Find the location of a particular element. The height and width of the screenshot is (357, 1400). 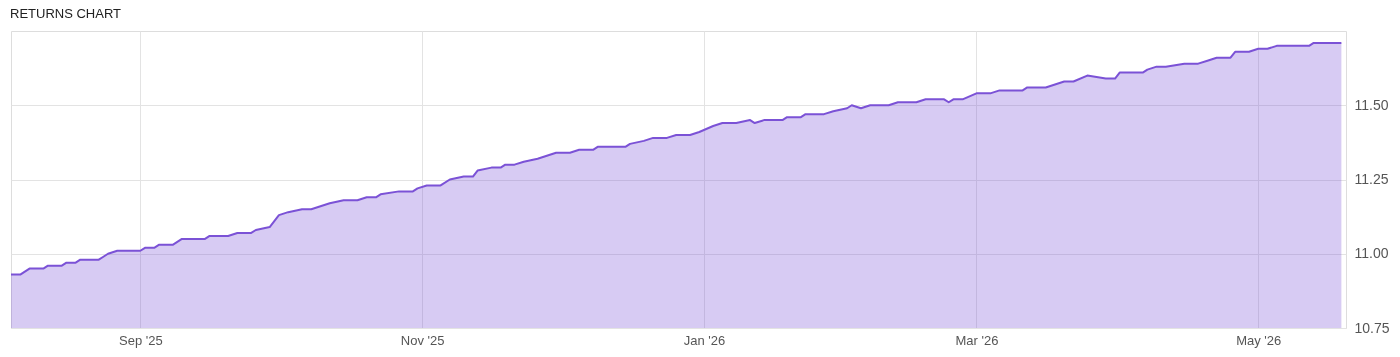

x-tick-label: Nov '25 is located at coordinates (422, 340).